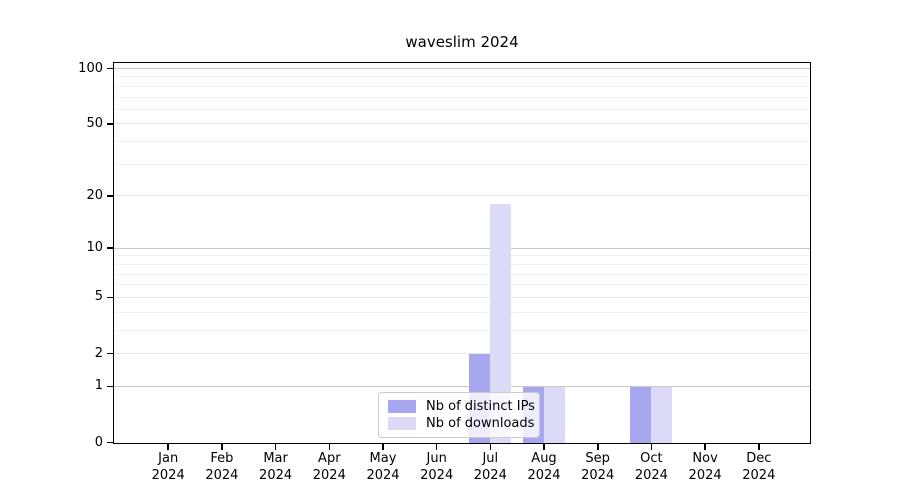 This screenshot has width=900, height=500. What do you see at coordinates (94, 195) in the screenshot?
I see `y-tick-label: 20` at bounding box center [94, 195].